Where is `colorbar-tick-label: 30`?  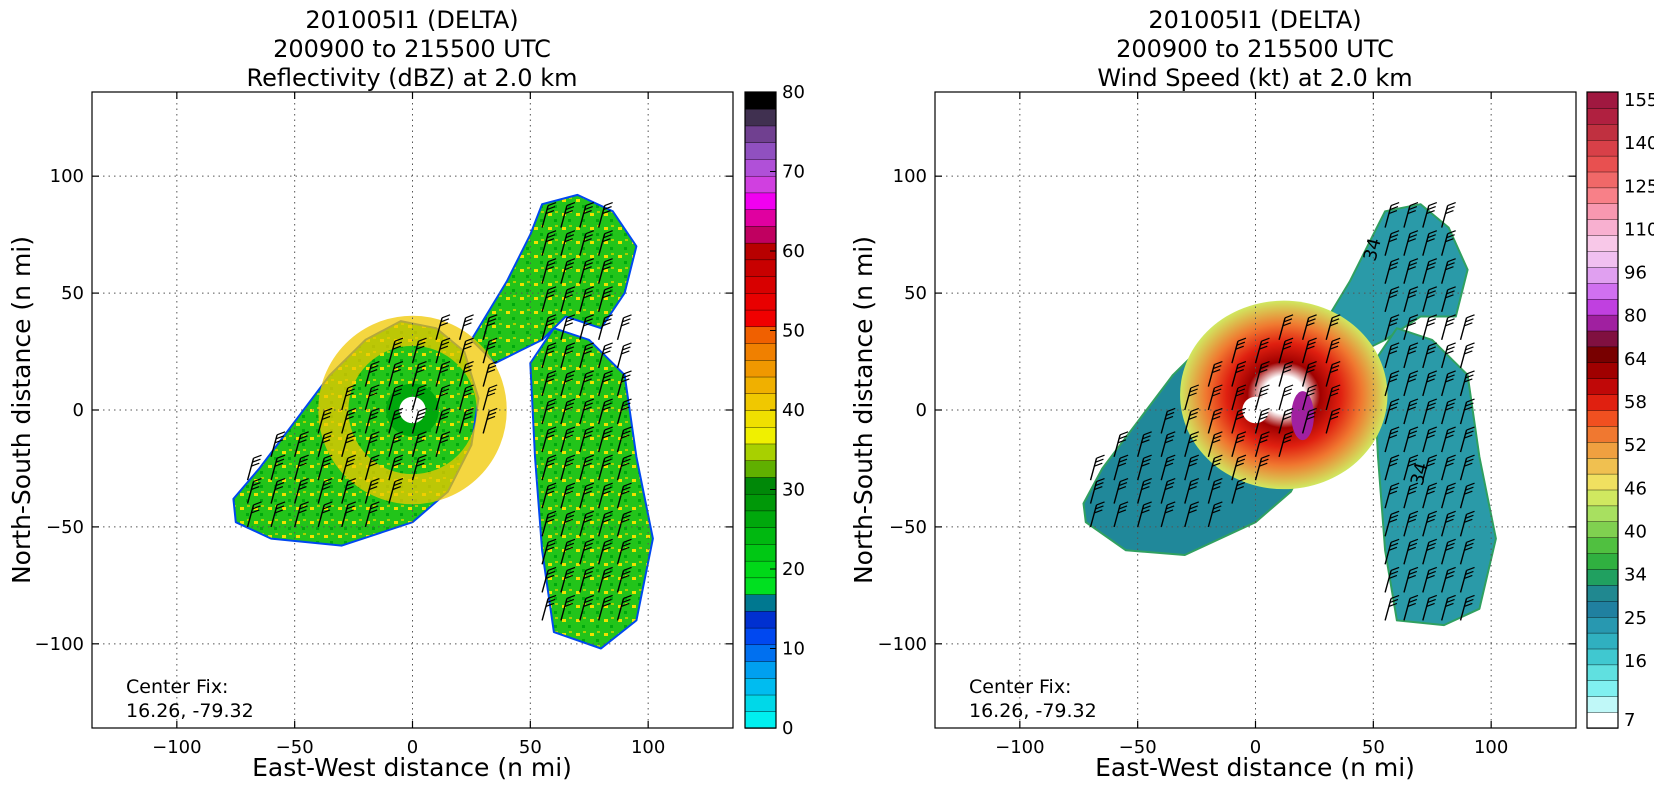 colorbar-tick-label: 30 is located at coordinates (793, 490).